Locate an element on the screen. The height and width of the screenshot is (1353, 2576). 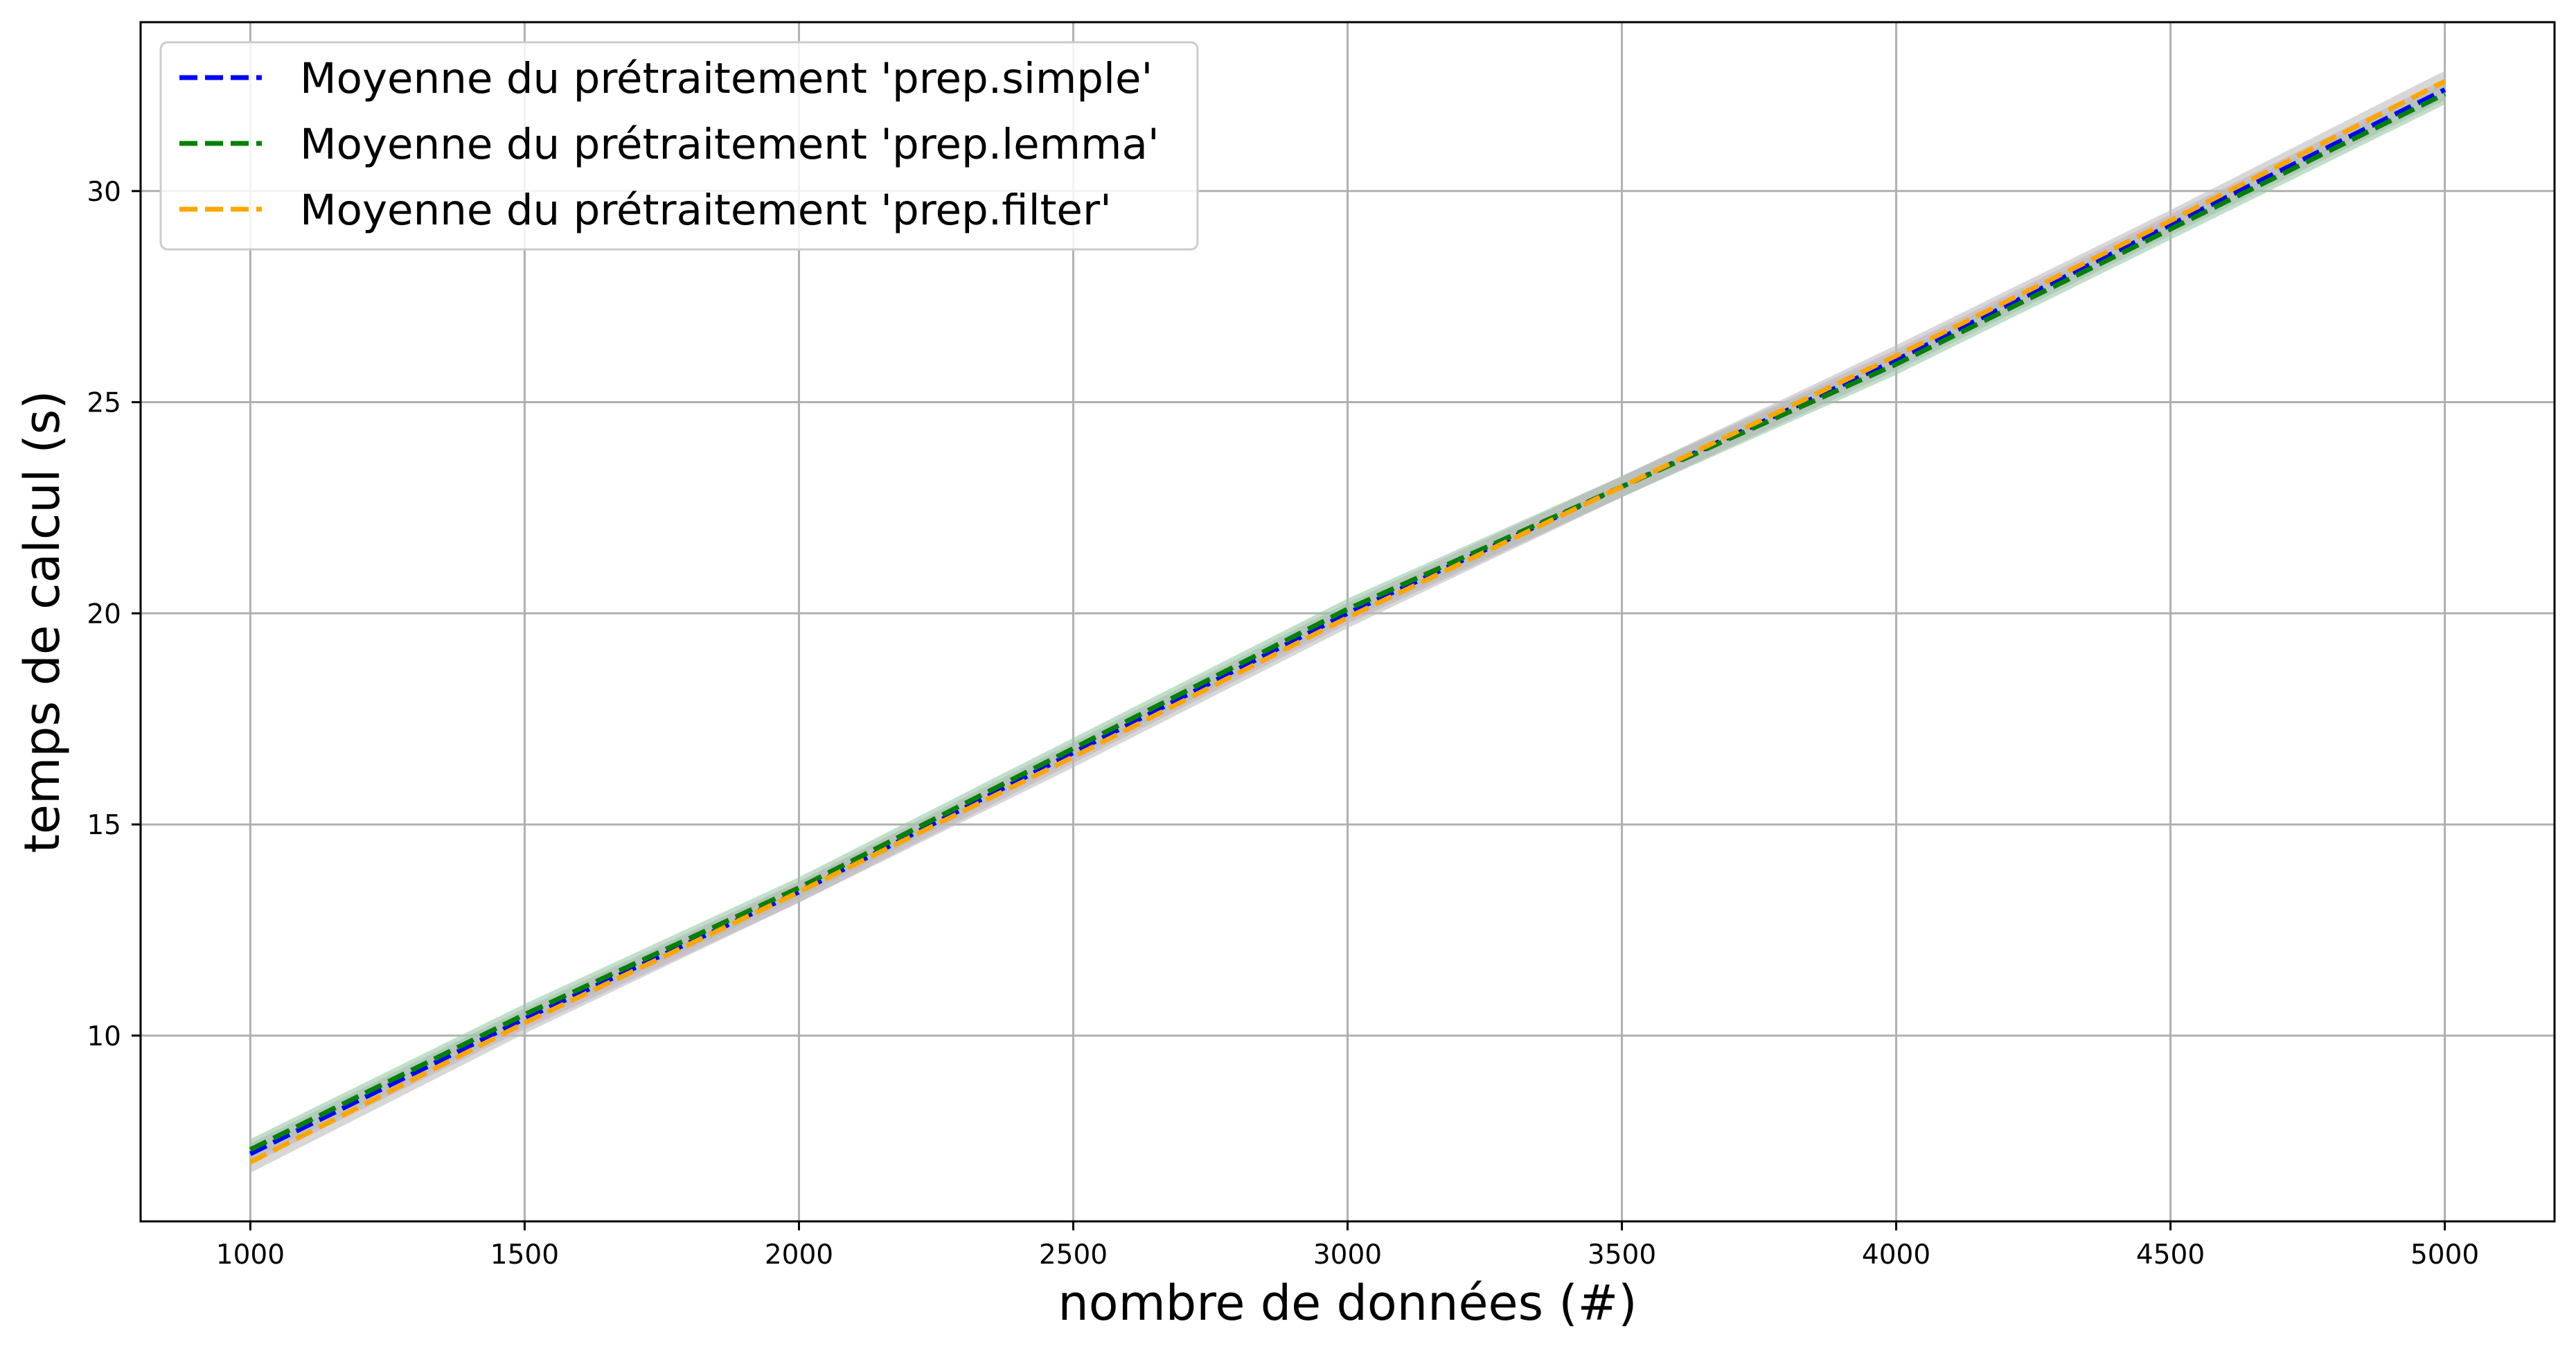
y-tick-label: 30 is located at coordinates (104, 193).